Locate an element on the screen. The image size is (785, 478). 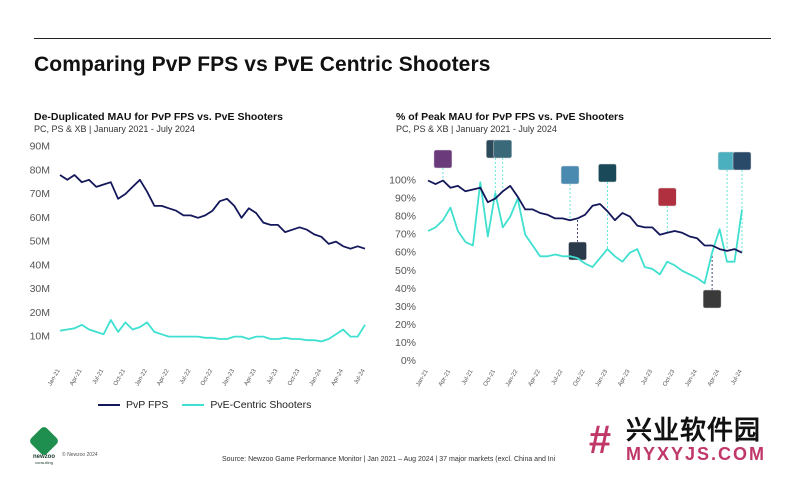
y-tick-label: 30% is located at coordinates (405, 307).